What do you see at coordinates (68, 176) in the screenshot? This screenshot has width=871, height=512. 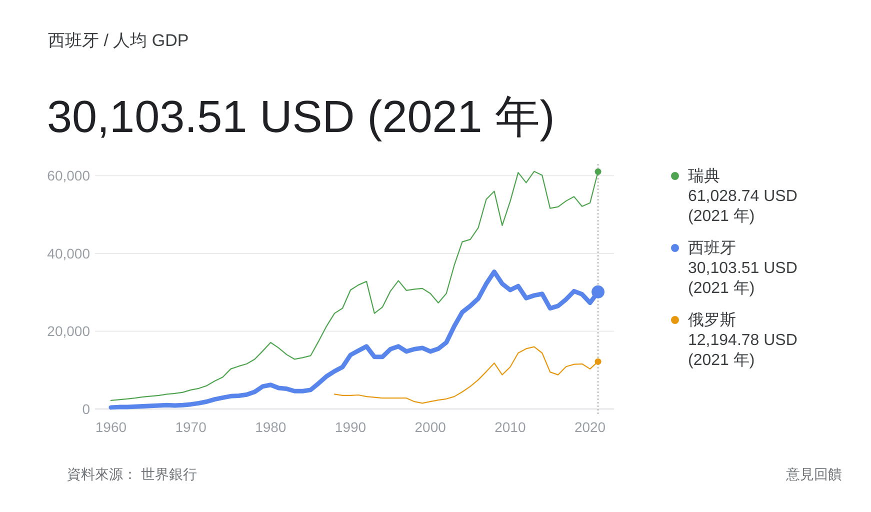 I see `y-tick-label: 60,000` at bounding box center [68, 176].